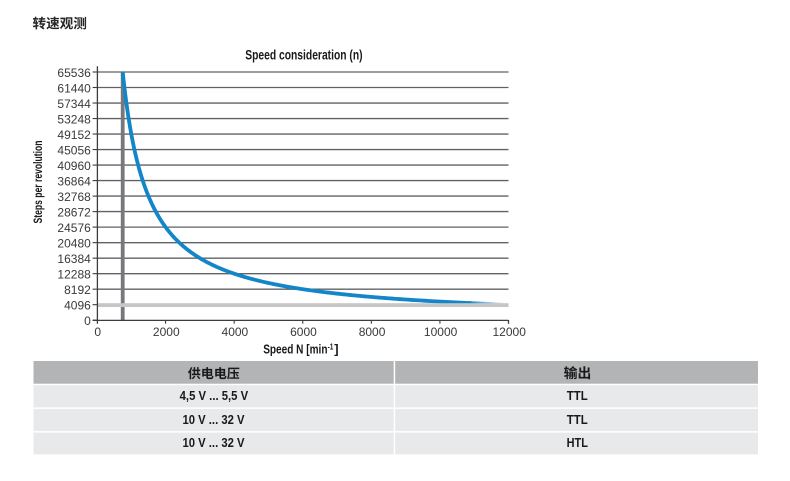  What do you see at coordinates (74, 88) in the screenshot?
I see `svg-text: 61440` at bounding box center [74, 88].